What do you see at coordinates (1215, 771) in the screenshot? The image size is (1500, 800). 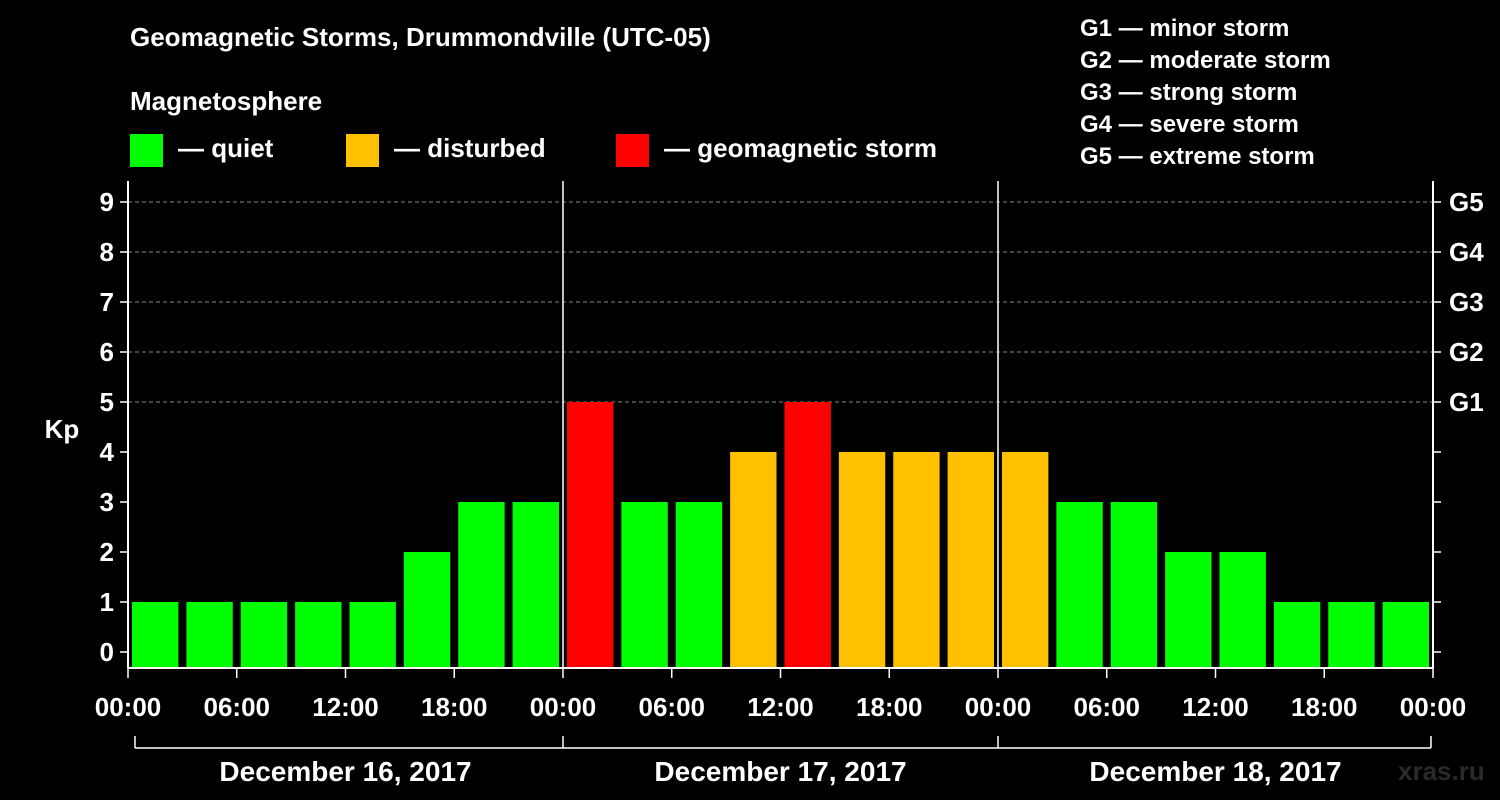 I see `day-label-2: December 18, 2017` at bounding box center [1215, 771].